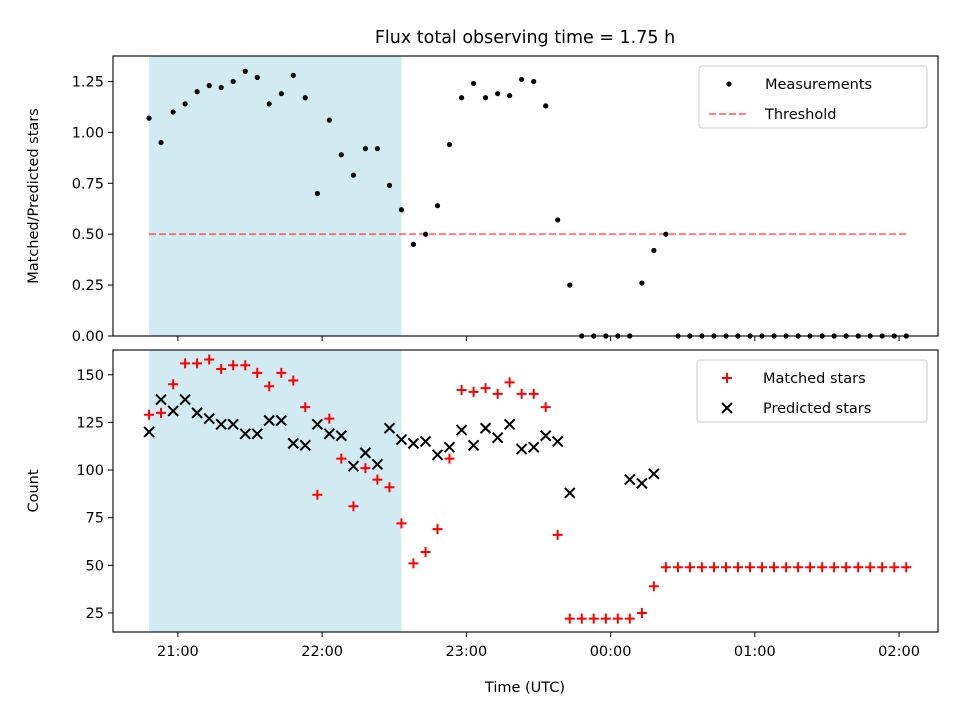  Describe the element at coordinates (525, 38) in the screenshot. I see `chart-title: Flux total observing time = 1.75 h` at that location.